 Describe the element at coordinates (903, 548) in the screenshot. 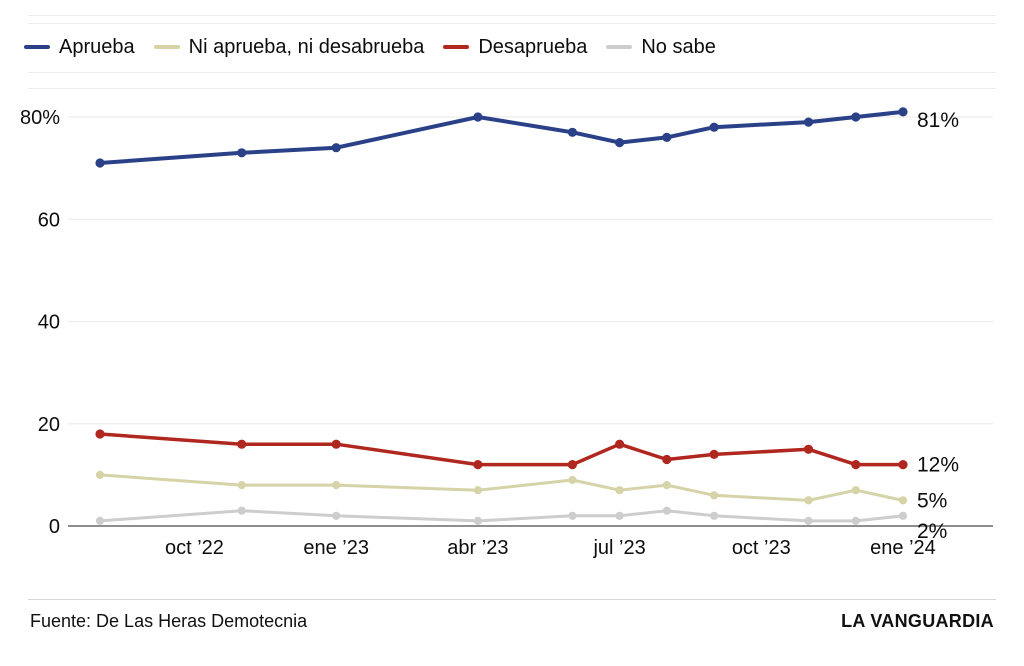

I see `x-tick-label-ene-24: ene ’24` at that location.